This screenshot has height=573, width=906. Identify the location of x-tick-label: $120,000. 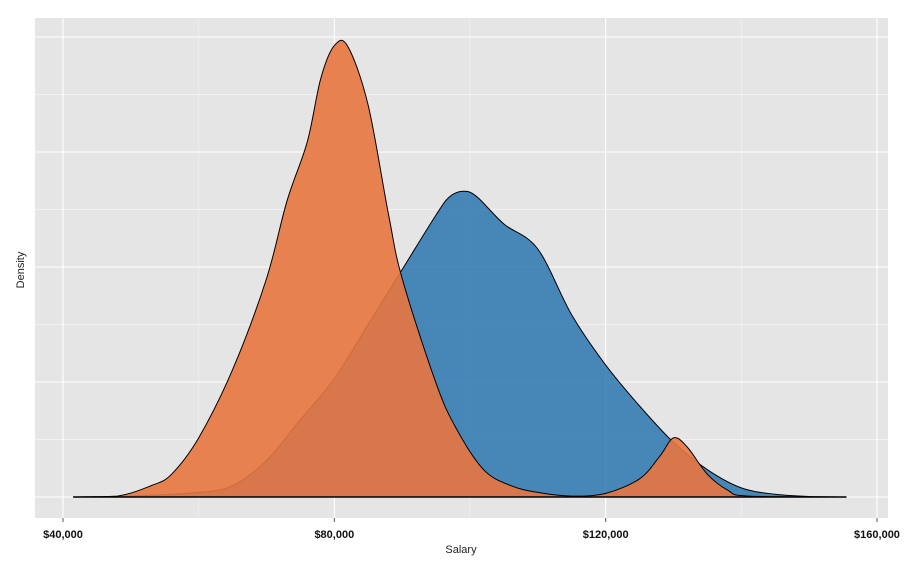
(606, 535).